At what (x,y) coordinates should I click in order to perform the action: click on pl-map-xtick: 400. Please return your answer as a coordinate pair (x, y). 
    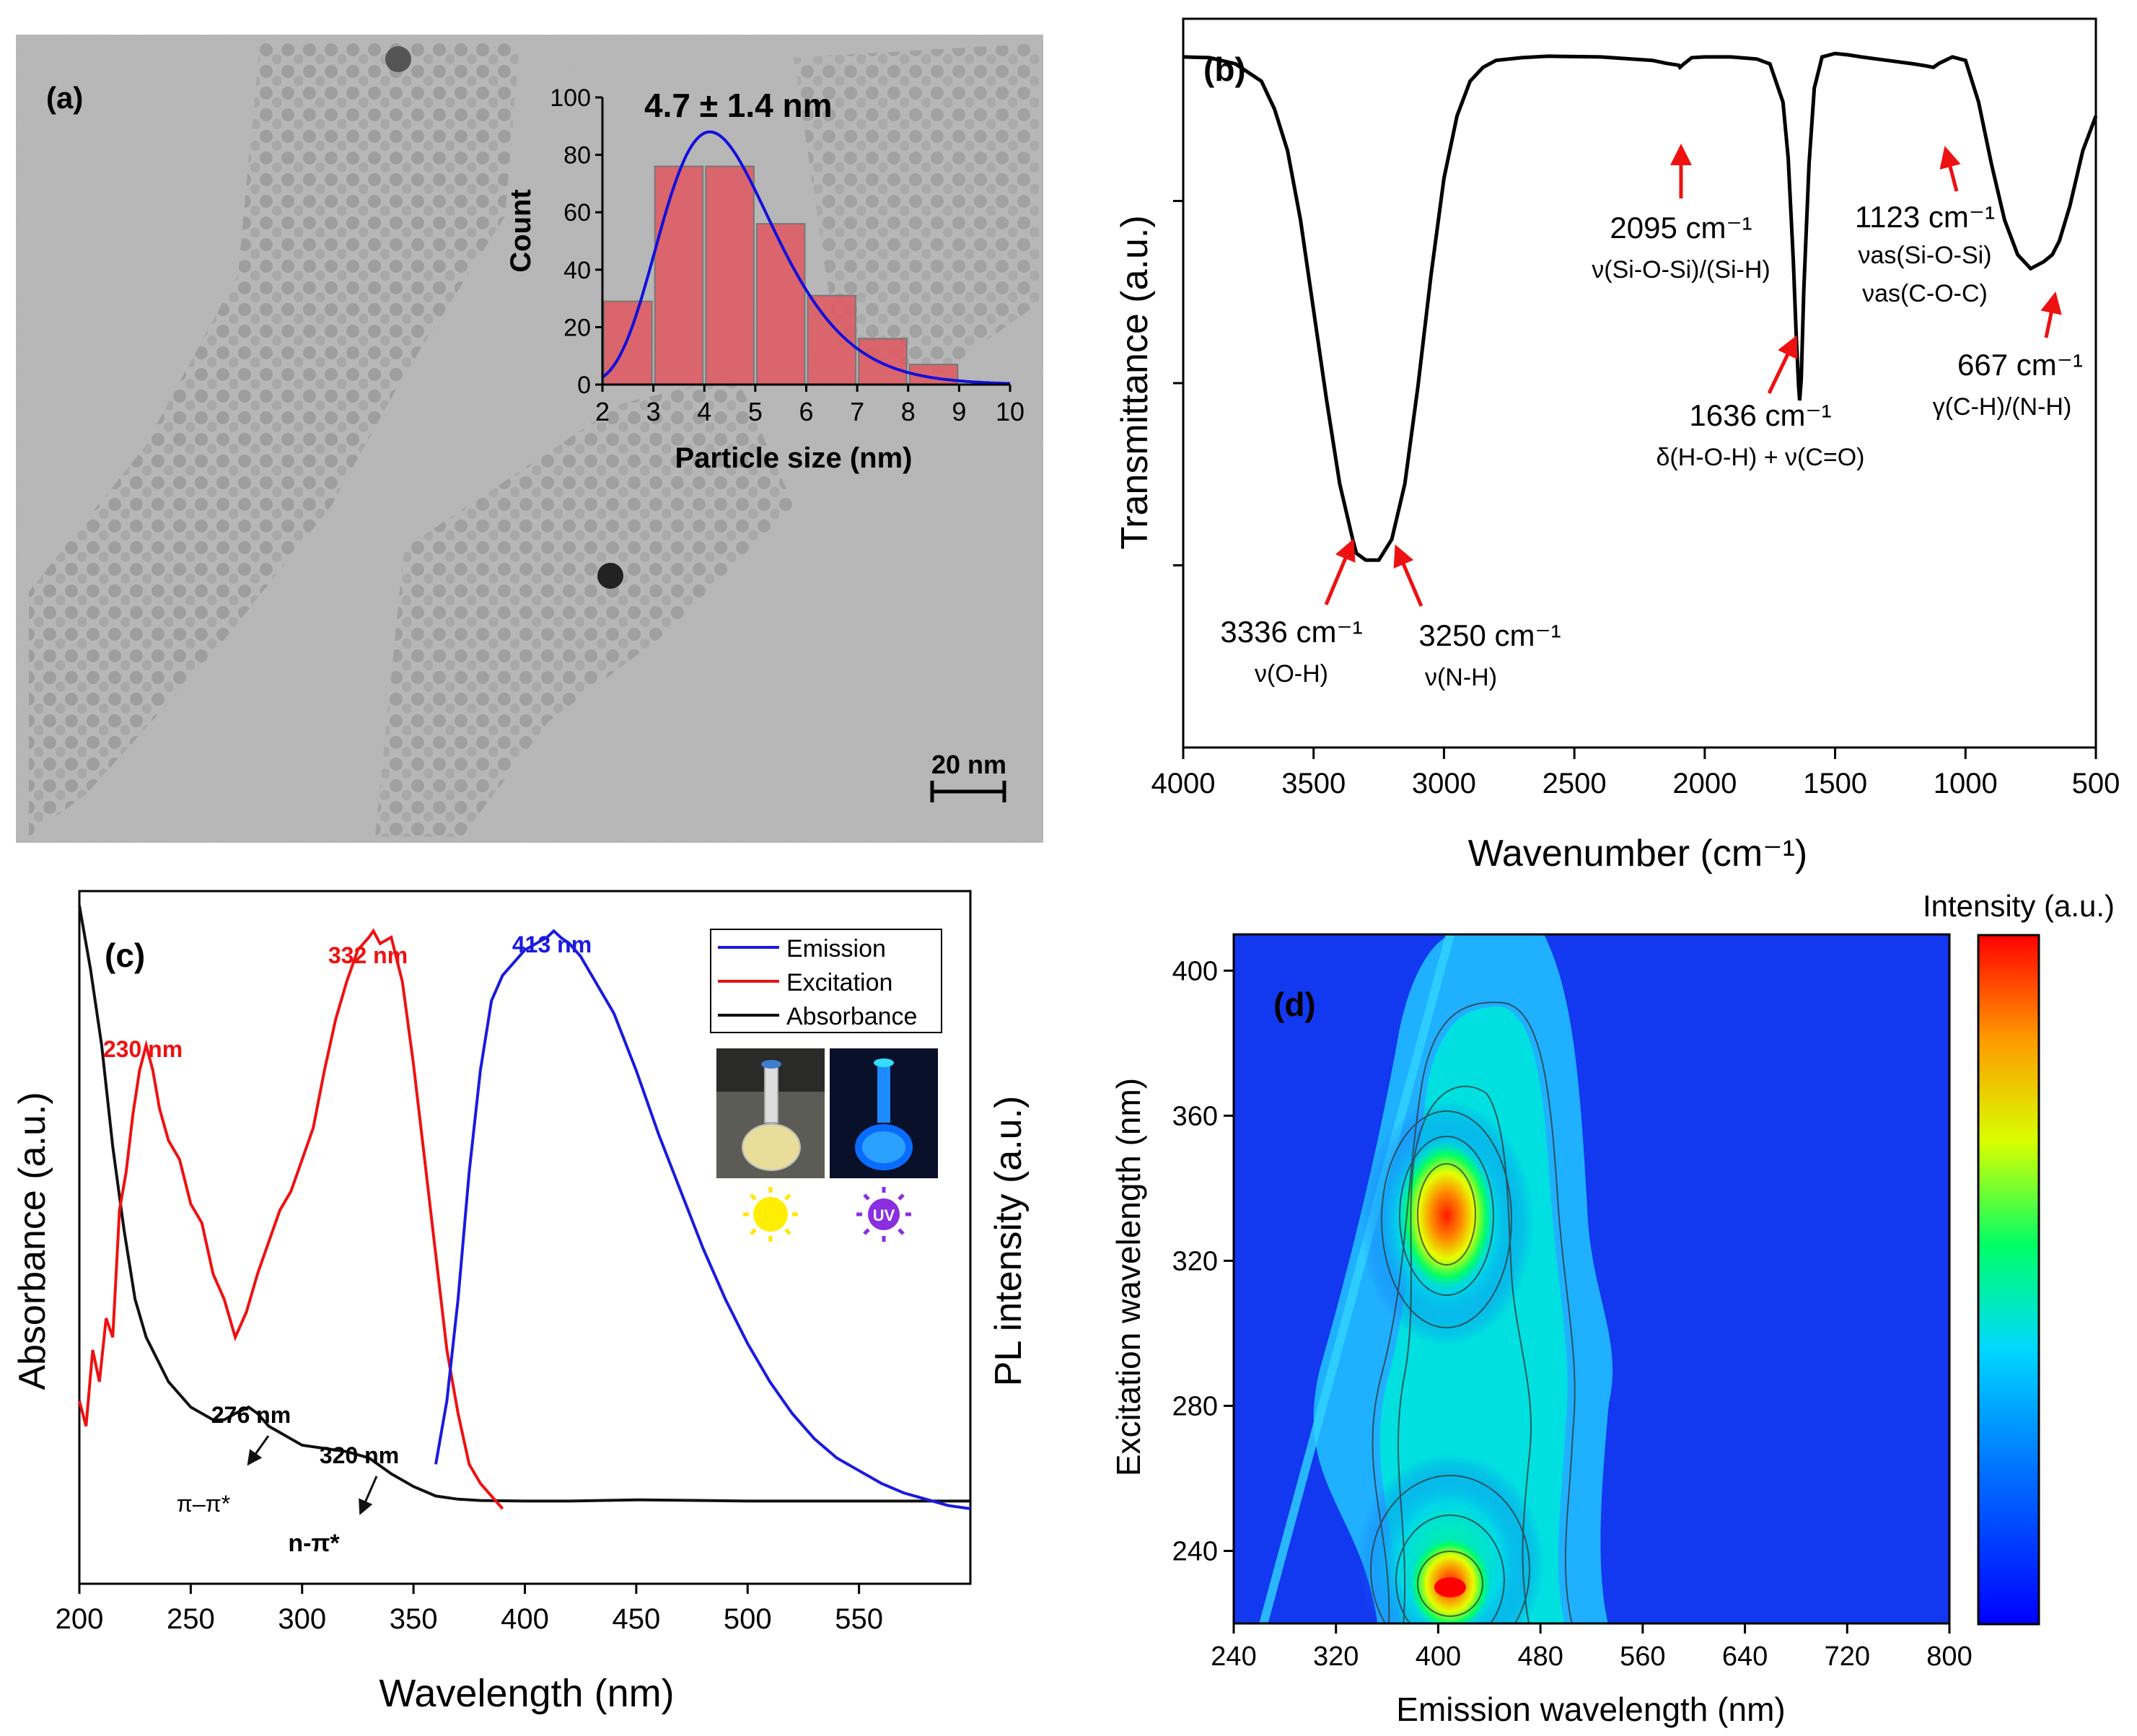
    Looking at the image, I should click on (1438, 1656).